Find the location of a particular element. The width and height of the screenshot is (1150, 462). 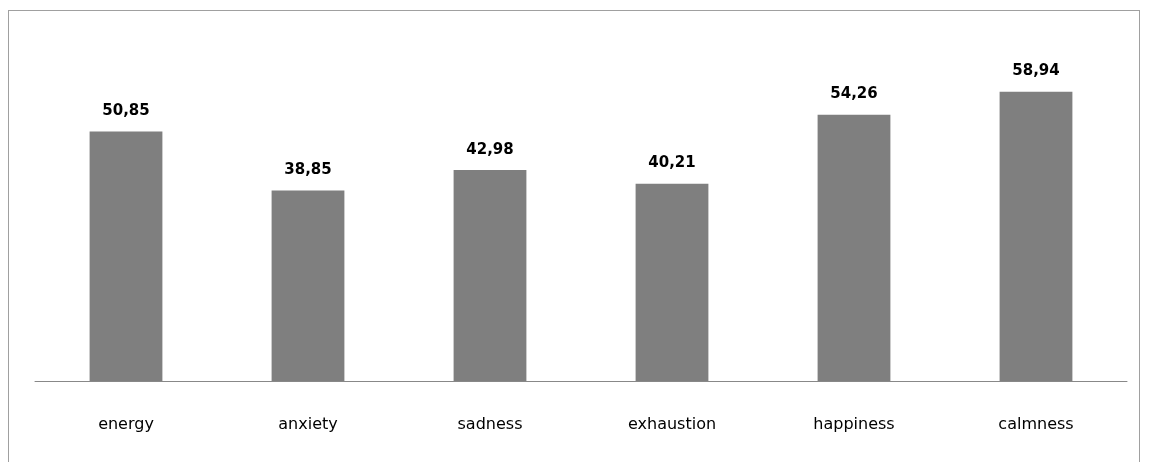

x-tick-label: calmness is located at coordinates (1036, 423).